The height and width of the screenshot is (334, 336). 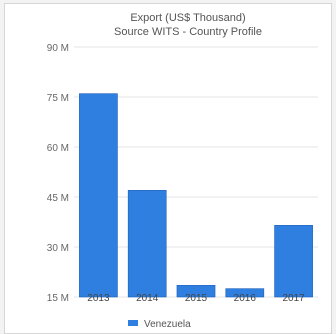 What do you see at coordinates (293, 261) in the screenshot?
I see `bar-2017` at bounding box center [293, 261].